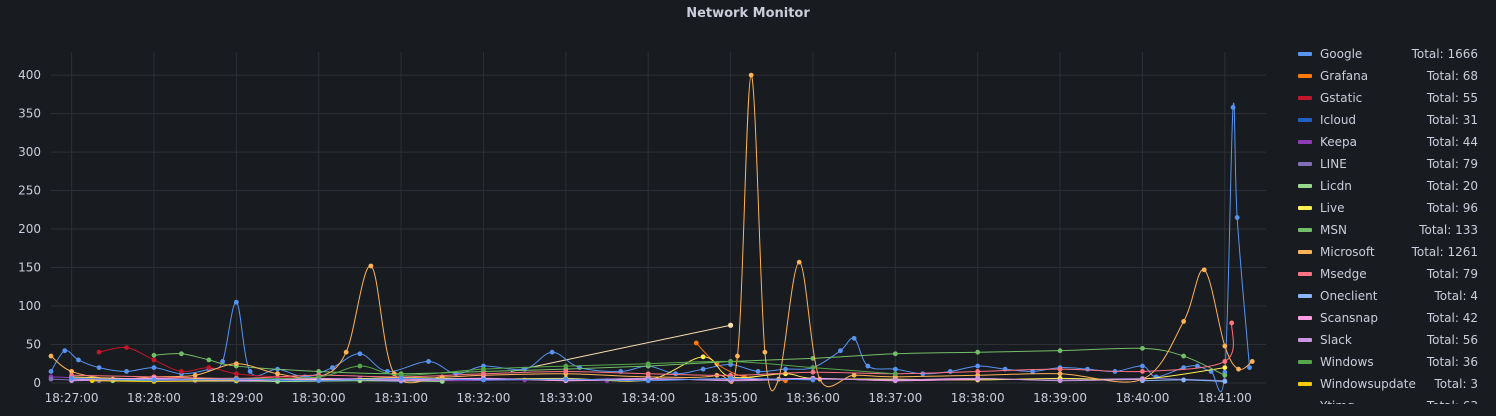 The width and height of the screenshot is (1496, 416). What do you see at coordinates (1142, 398) in the screenshot?
I see `x-tick-label: 18:40:00` at bounding box center [1142, 398].